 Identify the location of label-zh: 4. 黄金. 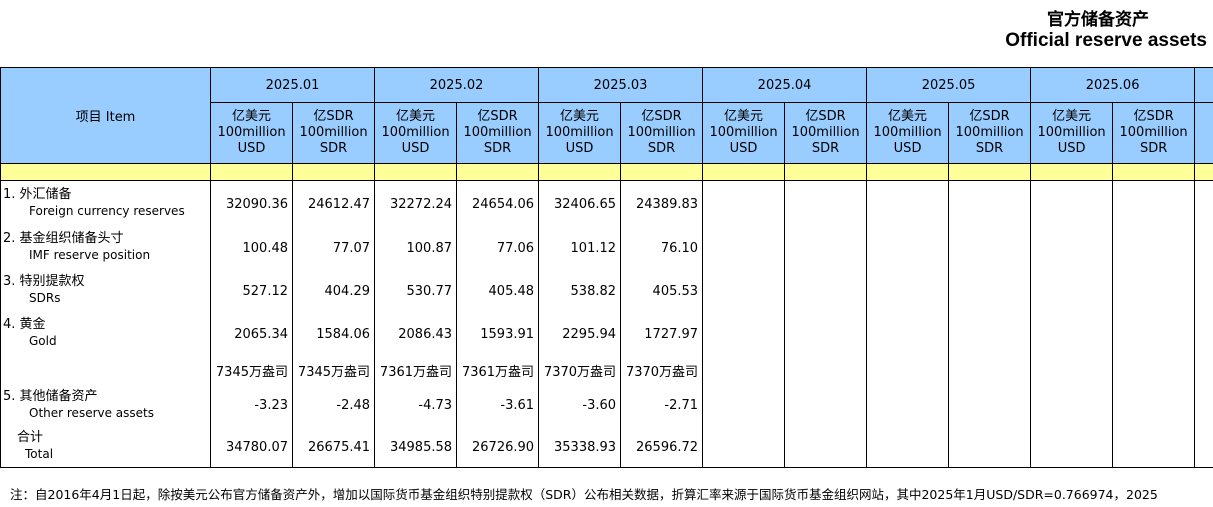
(24, 324).